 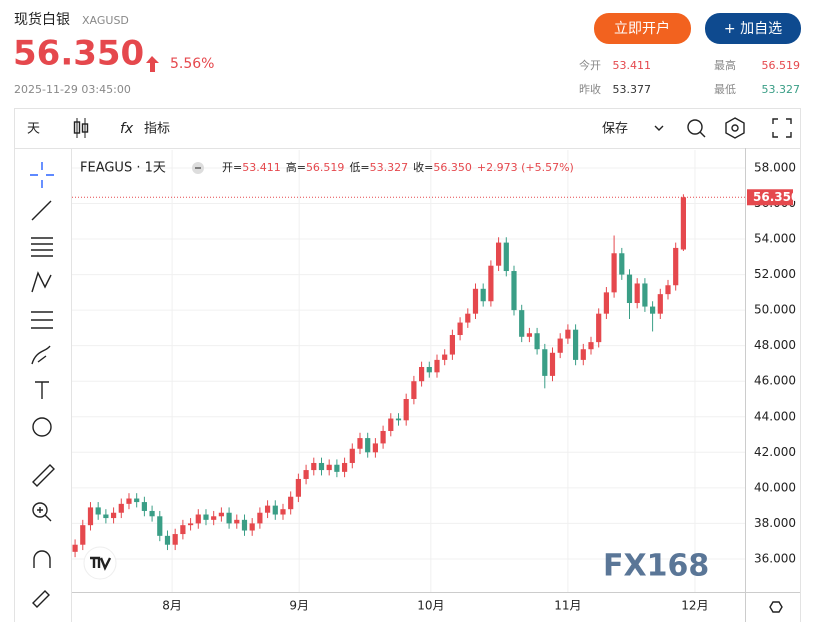 I want to click on magnet-tool, so click(x=42, y=559).